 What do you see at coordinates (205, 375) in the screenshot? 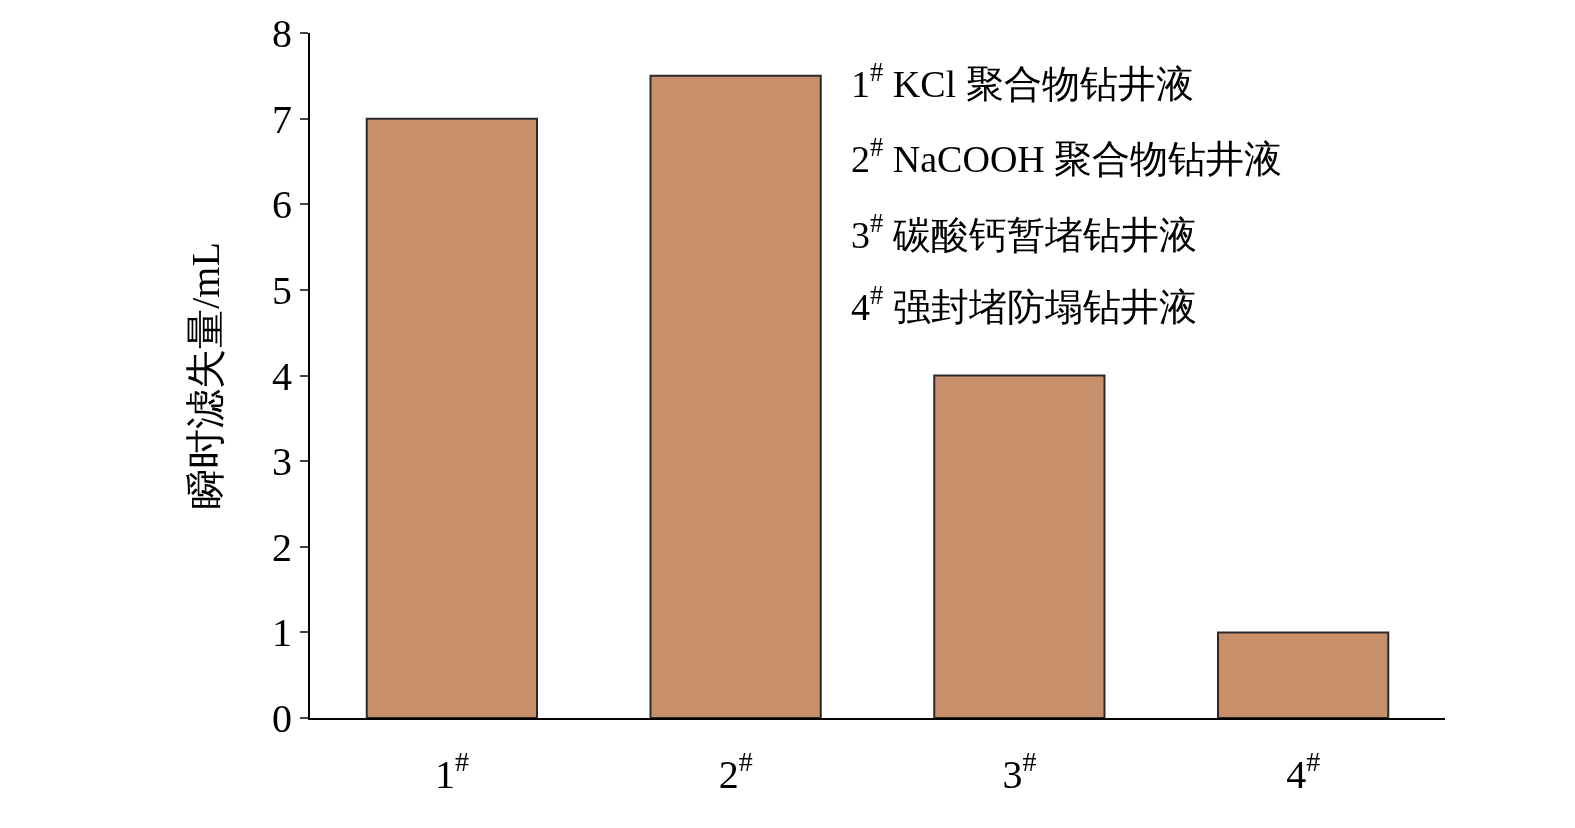
I see `y-axis-title: 瞬时滤失量/mL` at bounding box center [205, 375].